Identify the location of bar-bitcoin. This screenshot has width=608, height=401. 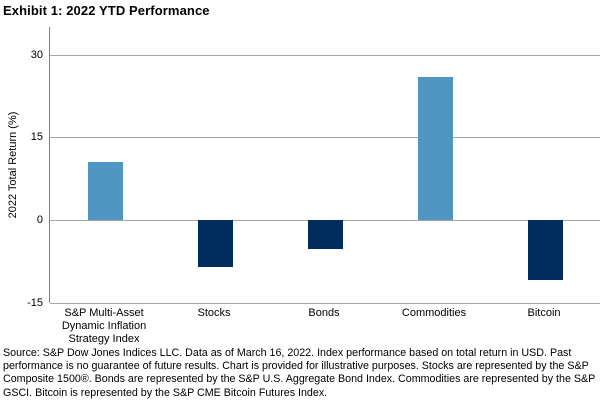
(545, 250).